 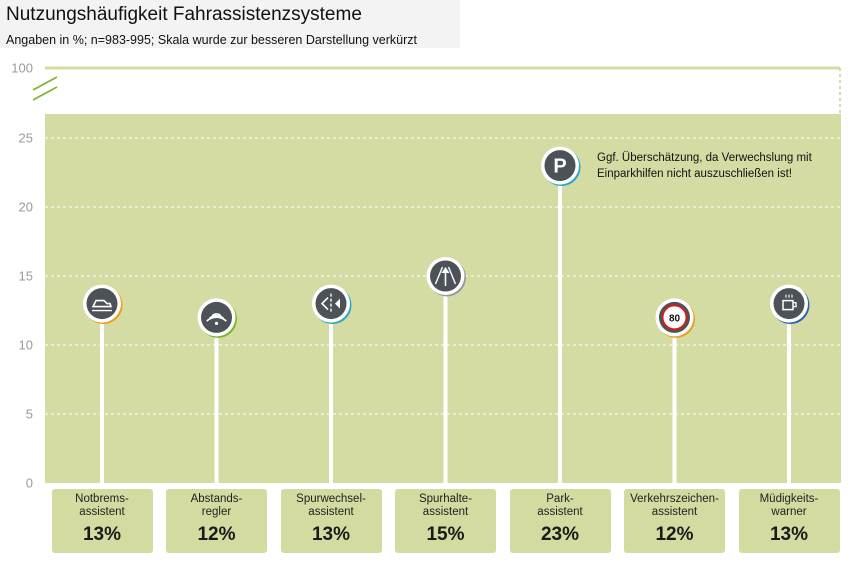 What do you see at coordinates (705, 158) in the screenshot?
I see `annotation-text: Ggf. Überschätzung, da Verwechslung mit` at bounding box center [705, 158].